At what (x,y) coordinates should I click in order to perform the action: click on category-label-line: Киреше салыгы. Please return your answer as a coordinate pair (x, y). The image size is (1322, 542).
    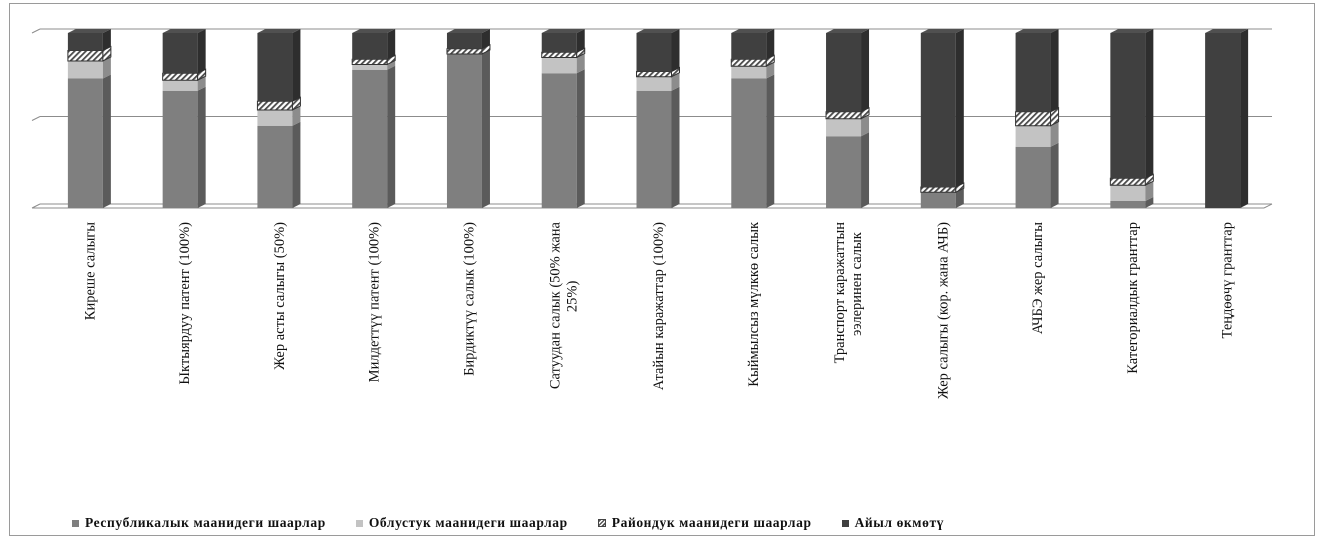
    Looking at the image, I should click on (90, 271).